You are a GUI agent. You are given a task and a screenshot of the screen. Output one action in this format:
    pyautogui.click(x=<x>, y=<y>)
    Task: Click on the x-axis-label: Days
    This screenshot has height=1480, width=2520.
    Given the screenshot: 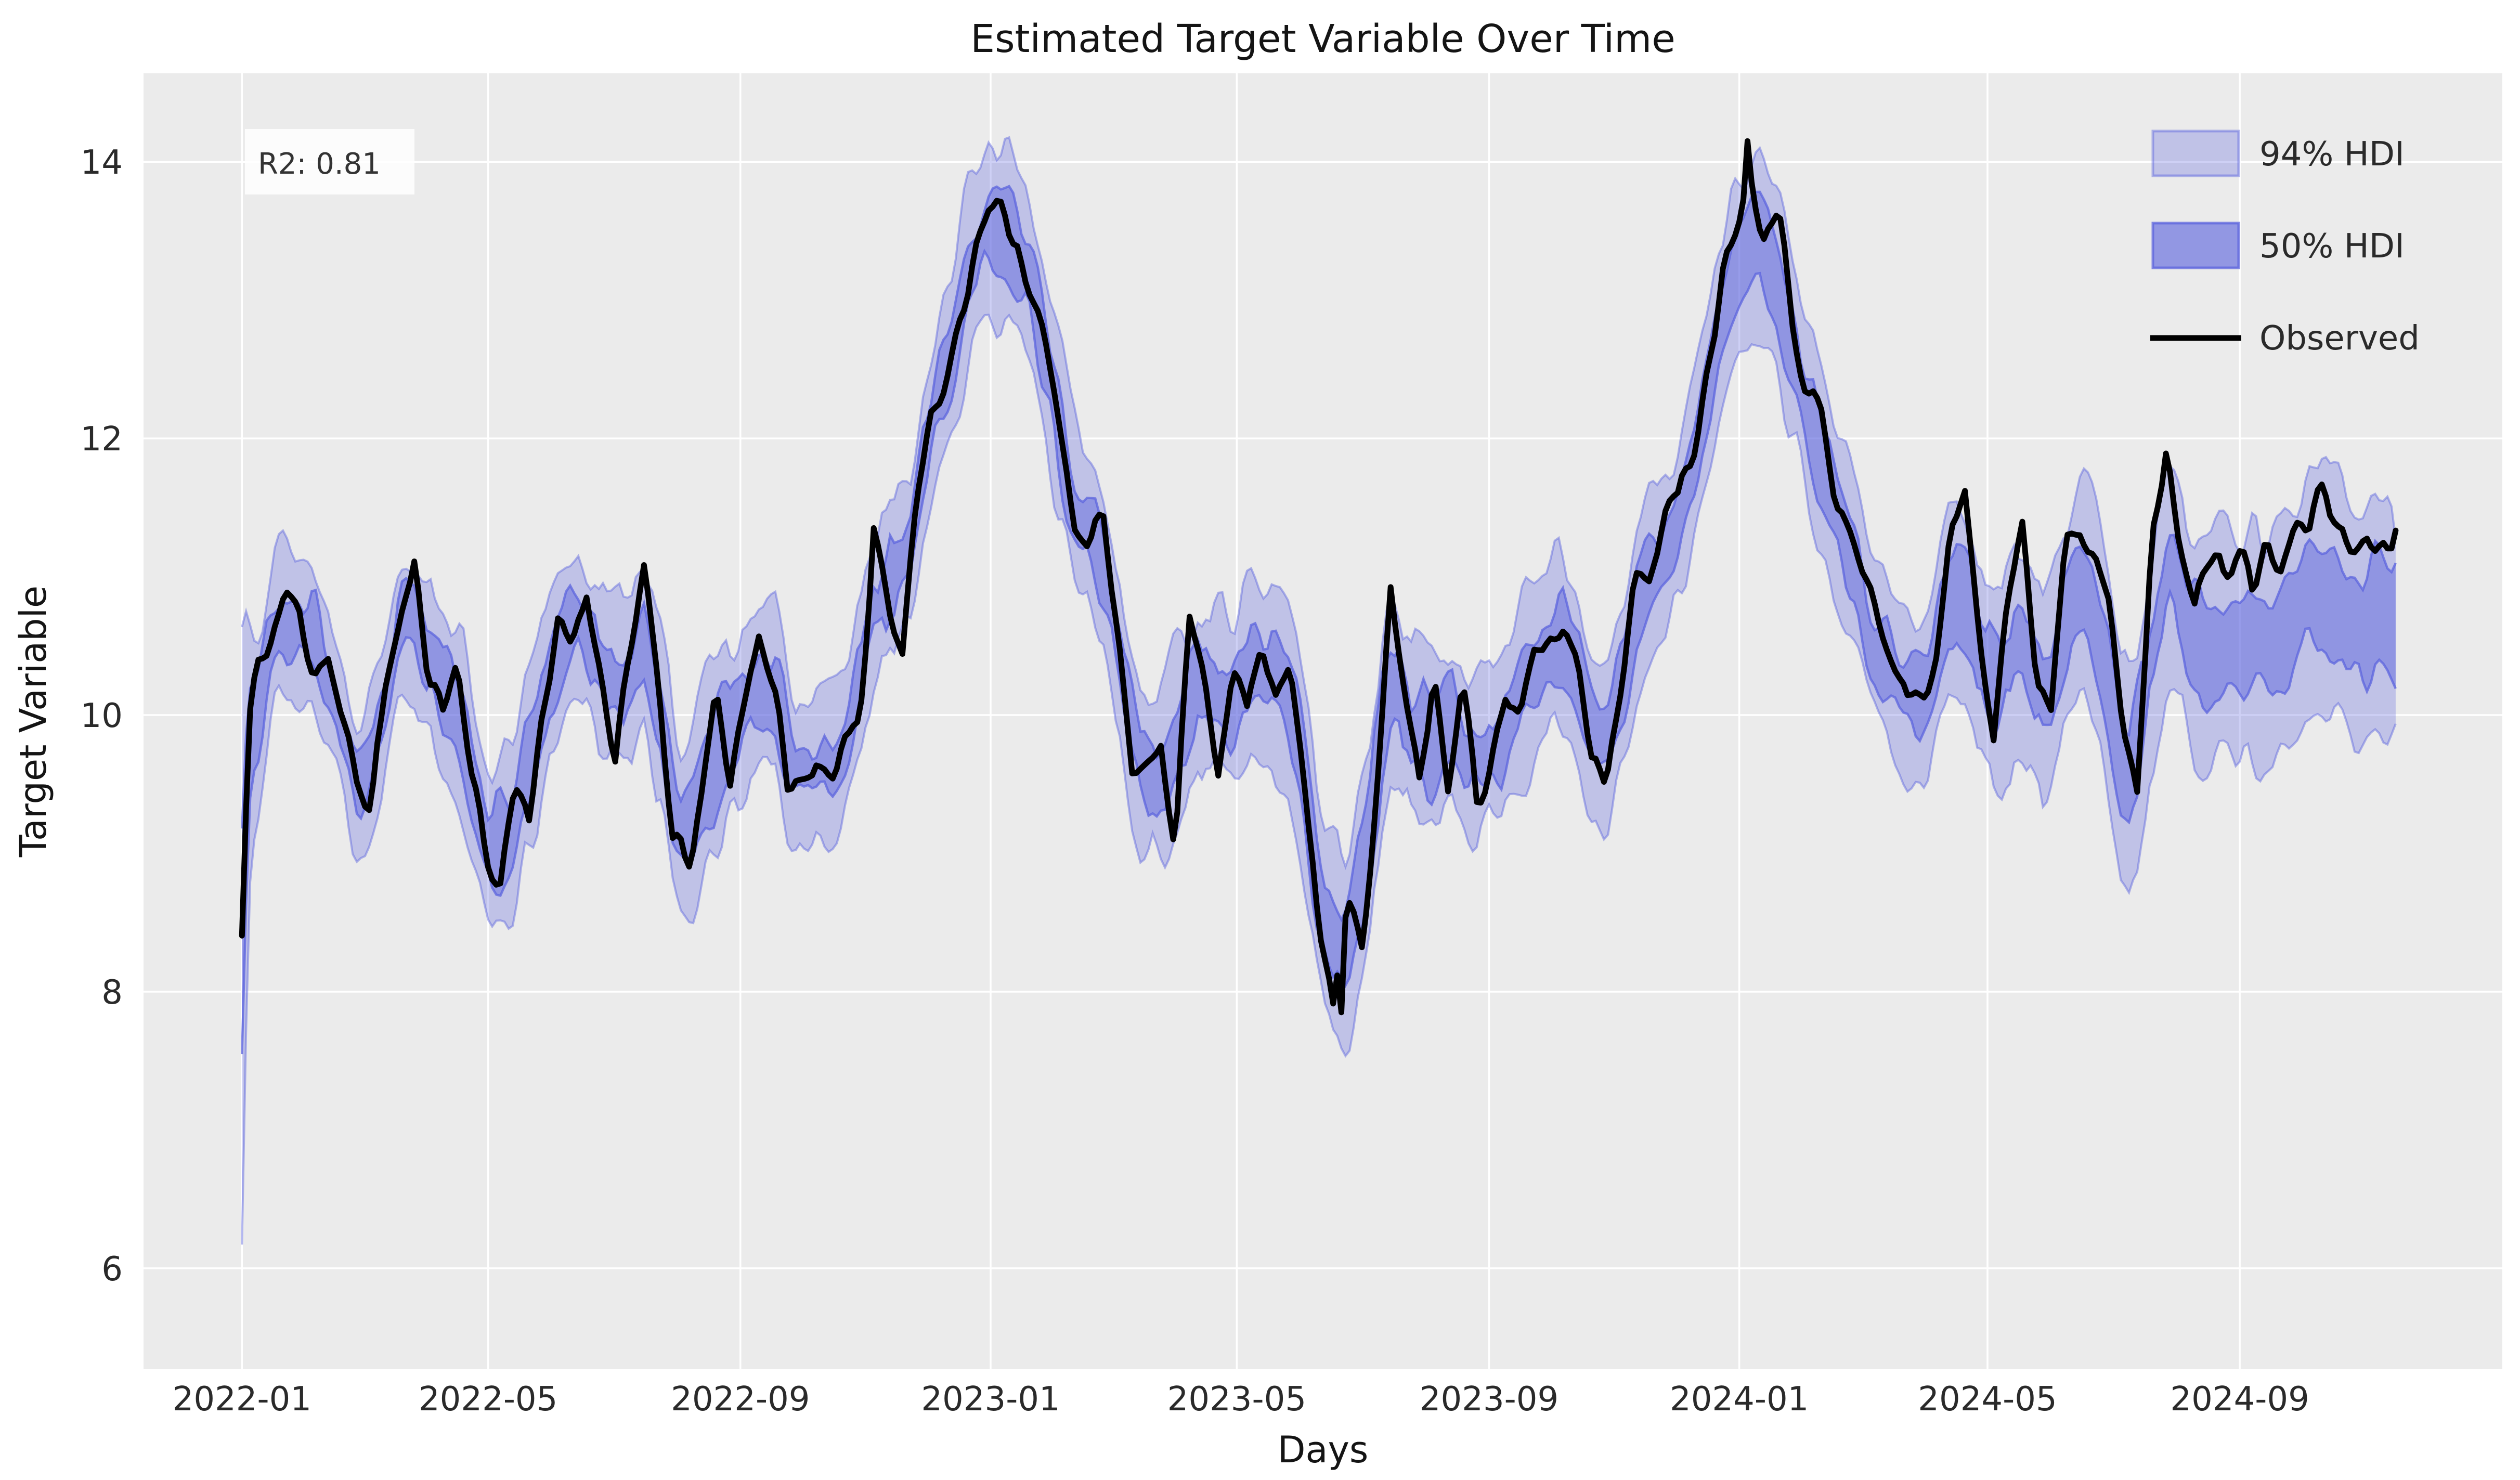 What is the action you would take?
    pyautogui.click(x=1323, y=1450)
    